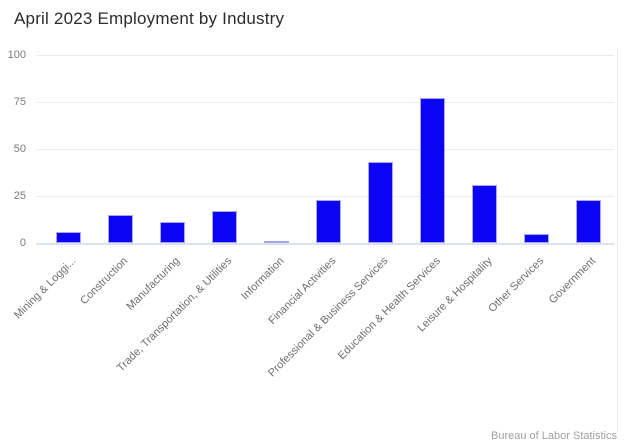 This screenshot has height=446, width=624. I want to click on y-axis-tick-label-25: 25, so click(19, 196).